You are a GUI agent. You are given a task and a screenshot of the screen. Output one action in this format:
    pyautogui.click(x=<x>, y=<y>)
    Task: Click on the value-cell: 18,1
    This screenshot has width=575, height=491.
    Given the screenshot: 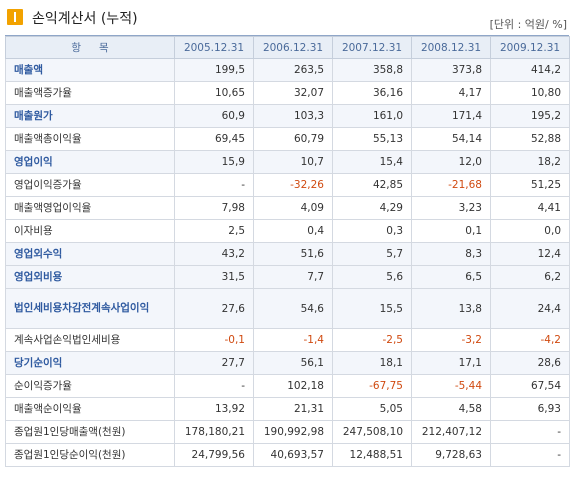 What is the action you would take?
    pyautogui.click(x=372, y=363)
    